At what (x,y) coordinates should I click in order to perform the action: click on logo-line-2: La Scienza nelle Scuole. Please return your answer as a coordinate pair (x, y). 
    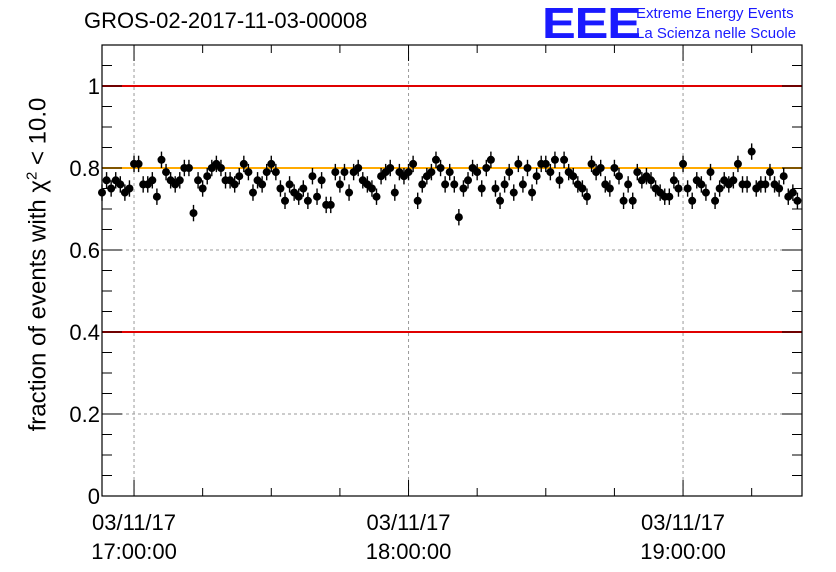
    Looking at the image, I should click on (716, 33).